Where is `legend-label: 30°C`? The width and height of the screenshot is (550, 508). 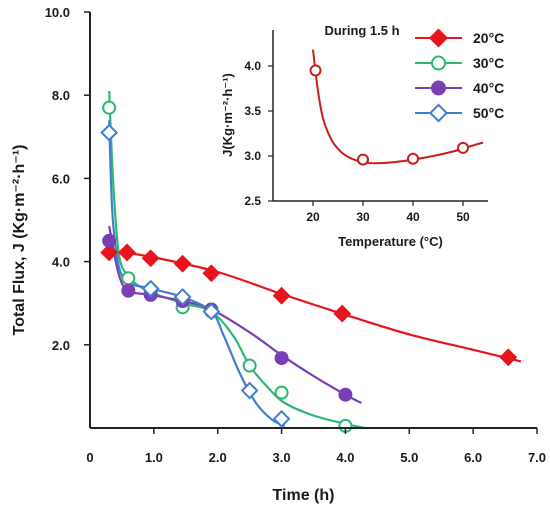 legend-label: 30°C is located at coordinates (488, 63).